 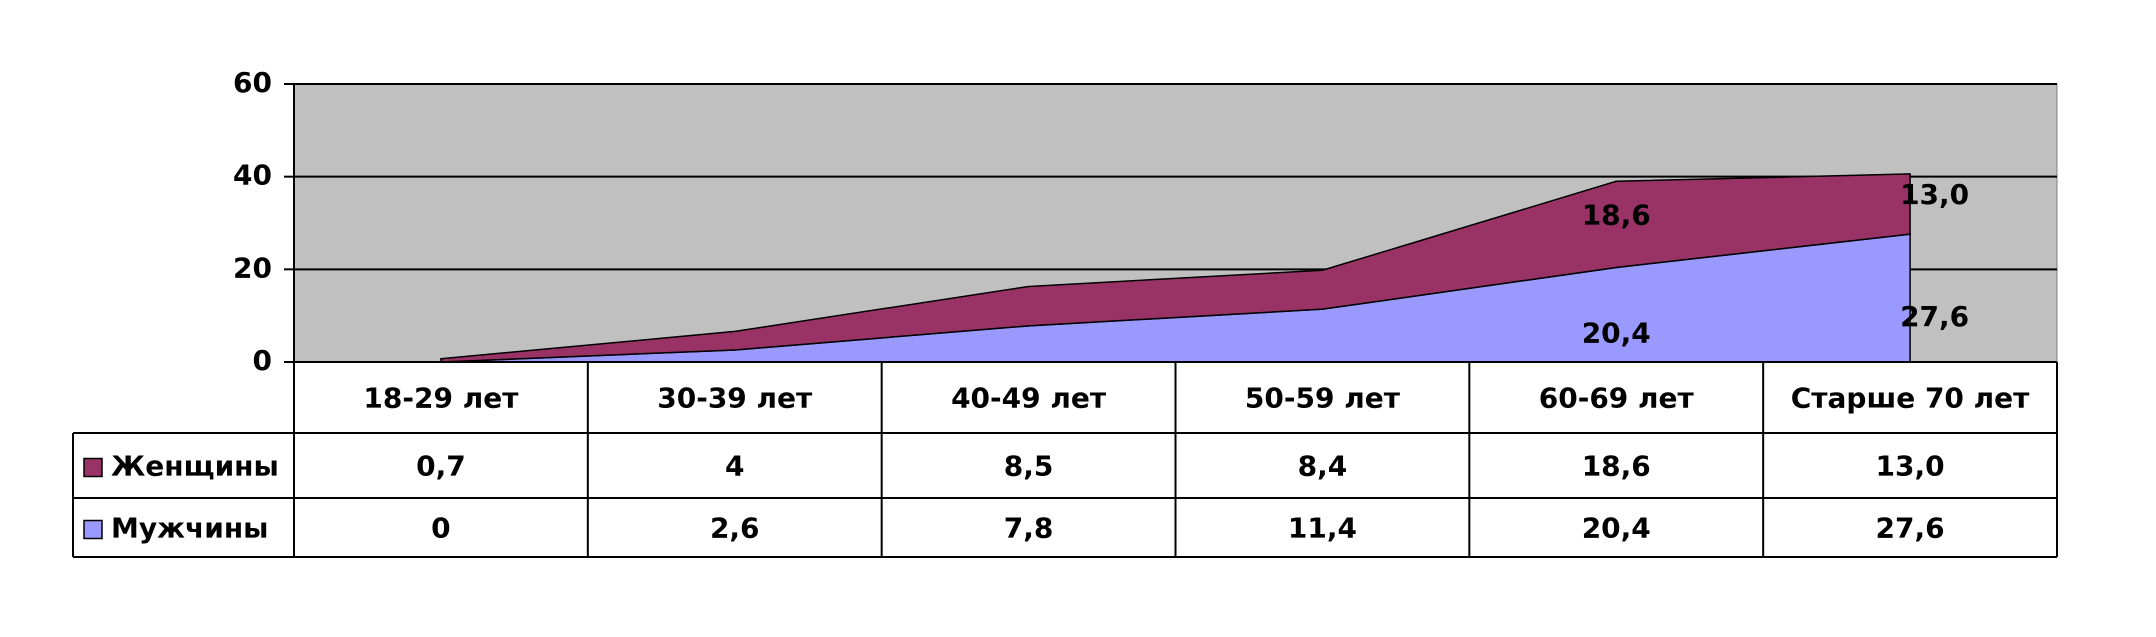 What do you see at coordinates (262, 360) in the screenshot?
I see `y-tick-label: 0` at bounding box center [262, 360].